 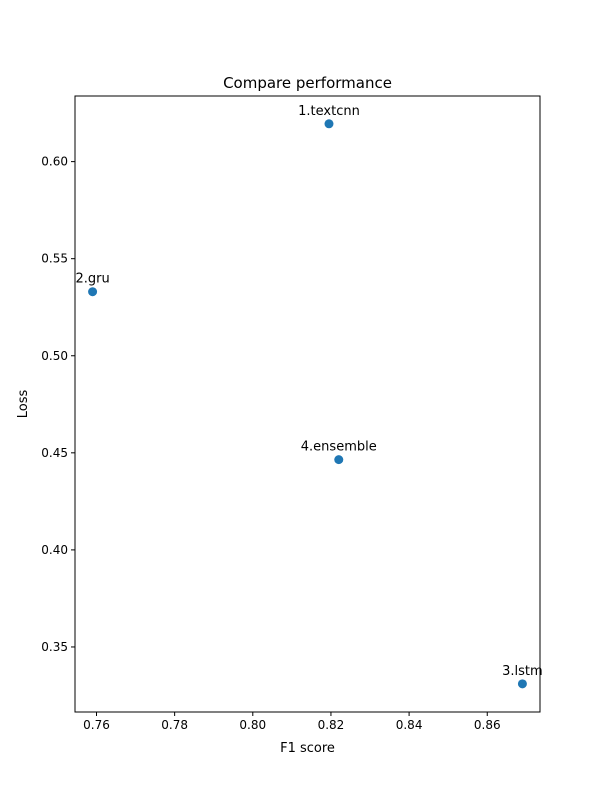 I want to click on y-tick-label: 0.40, so click(x=54, y=550).